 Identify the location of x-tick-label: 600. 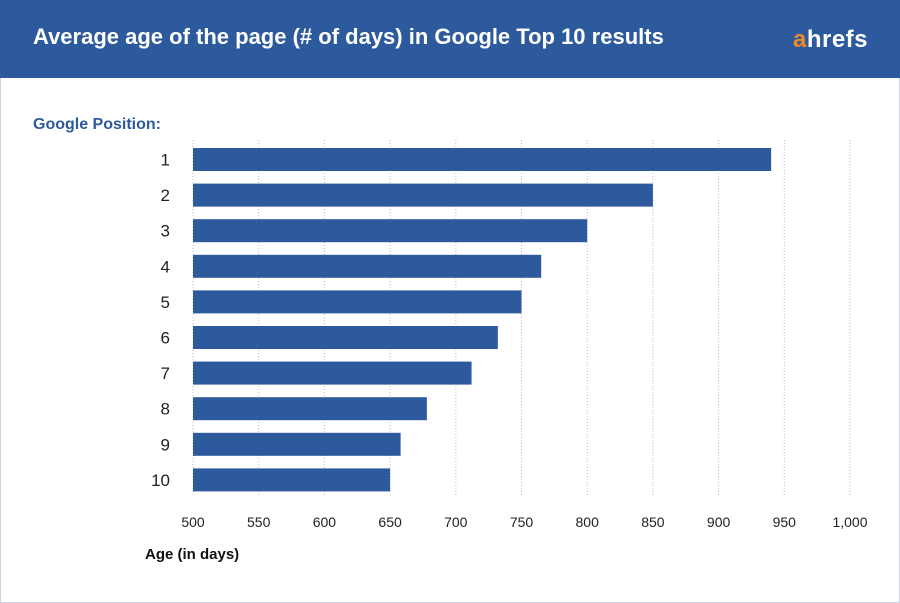
(325, 522).